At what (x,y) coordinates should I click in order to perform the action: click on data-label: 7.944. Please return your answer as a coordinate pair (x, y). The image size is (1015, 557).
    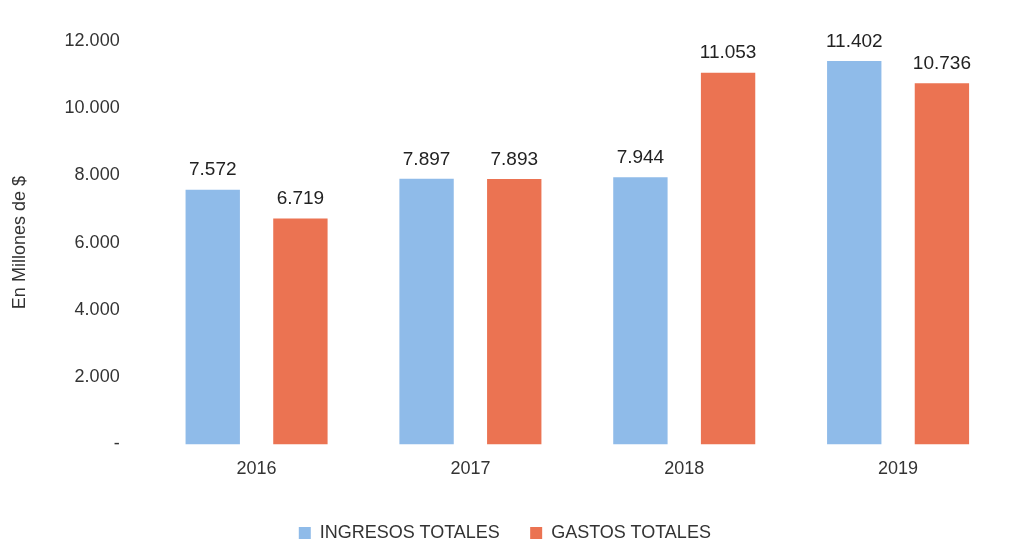
    Looking at the image, I should click on (640, 156).